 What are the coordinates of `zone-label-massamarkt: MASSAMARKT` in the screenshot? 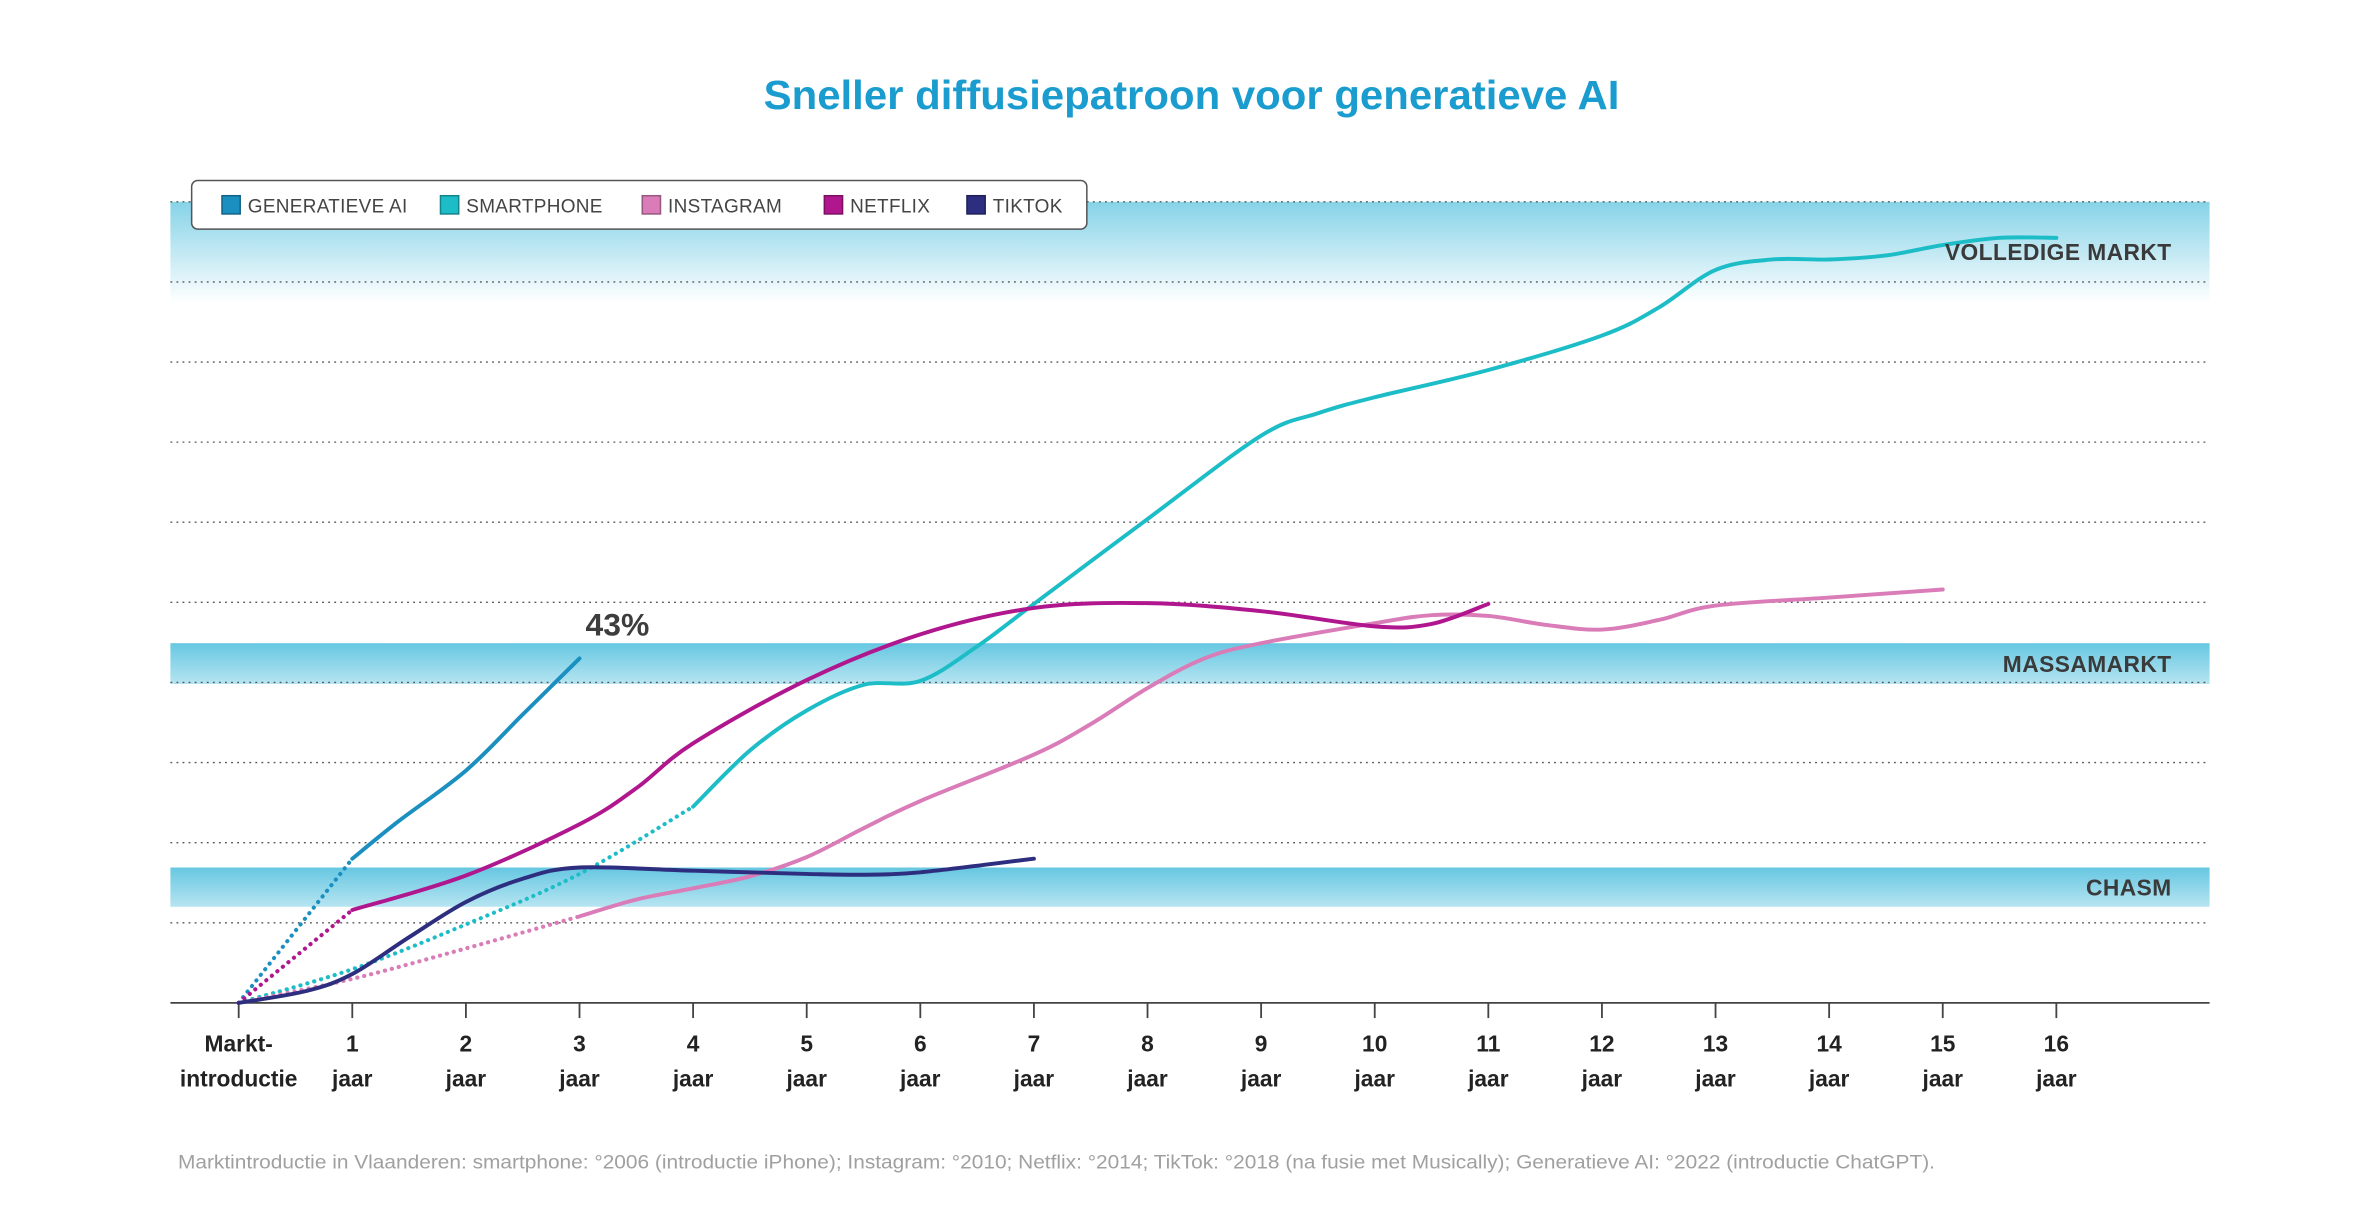 It's located at (2087, 664).